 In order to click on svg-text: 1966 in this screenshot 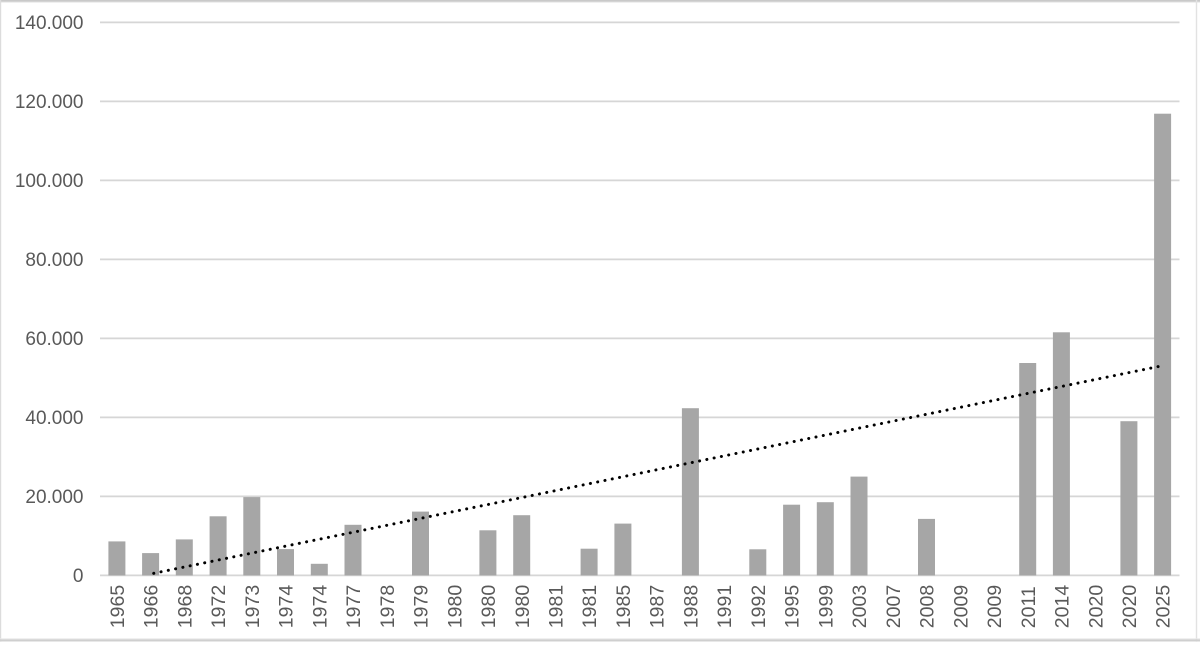, I will do `click(152, 606)`.